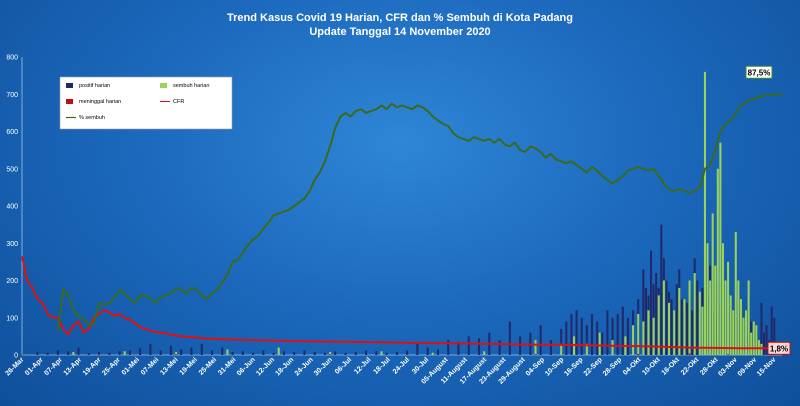 This screenshot has height=406, width=800. What do you see at coordinates (535, 366) in the screenshot?
I see `x-tick-label: 04-Sep` at bounding box center [535, 366].